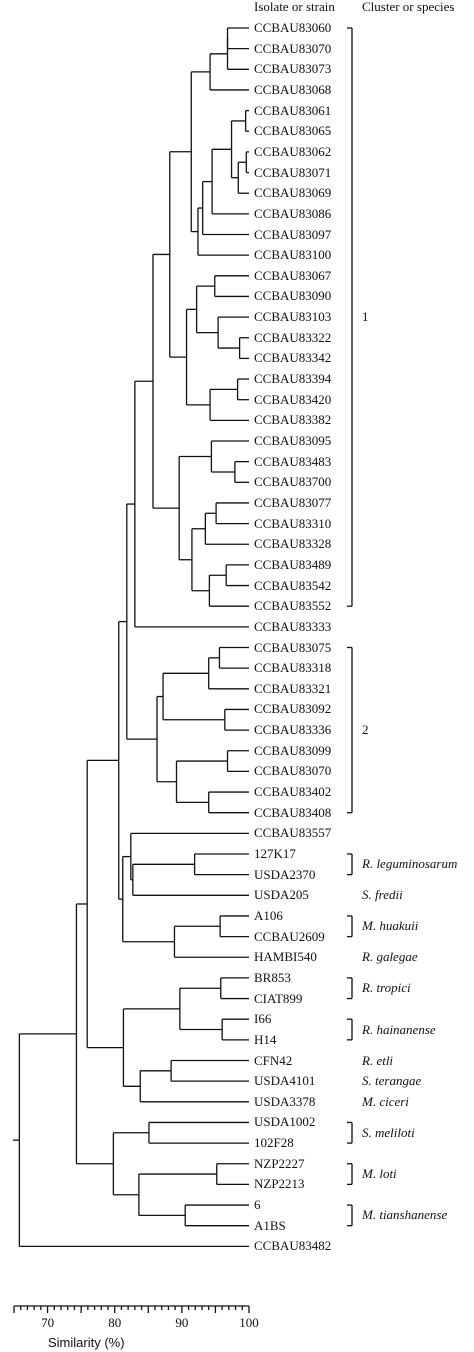  What do you see at coordinates (293, 482) in the screenshot?
I see `leaf-label: CCBAU83700` at bounding box center [293, 482].